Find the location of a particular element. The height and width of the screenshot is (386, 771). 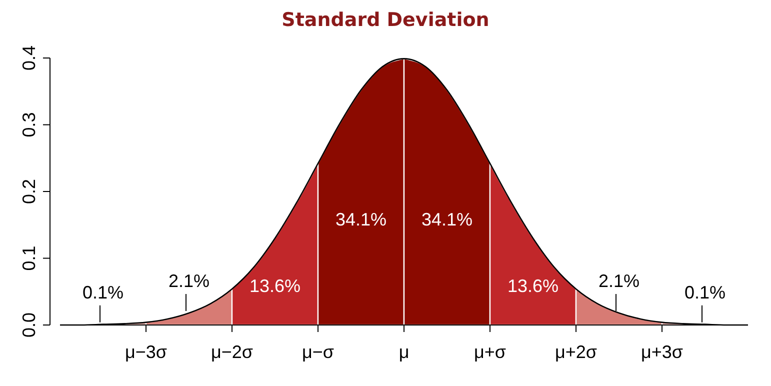

x-tick-label: μ−σ is located at coordinates (318, 352).